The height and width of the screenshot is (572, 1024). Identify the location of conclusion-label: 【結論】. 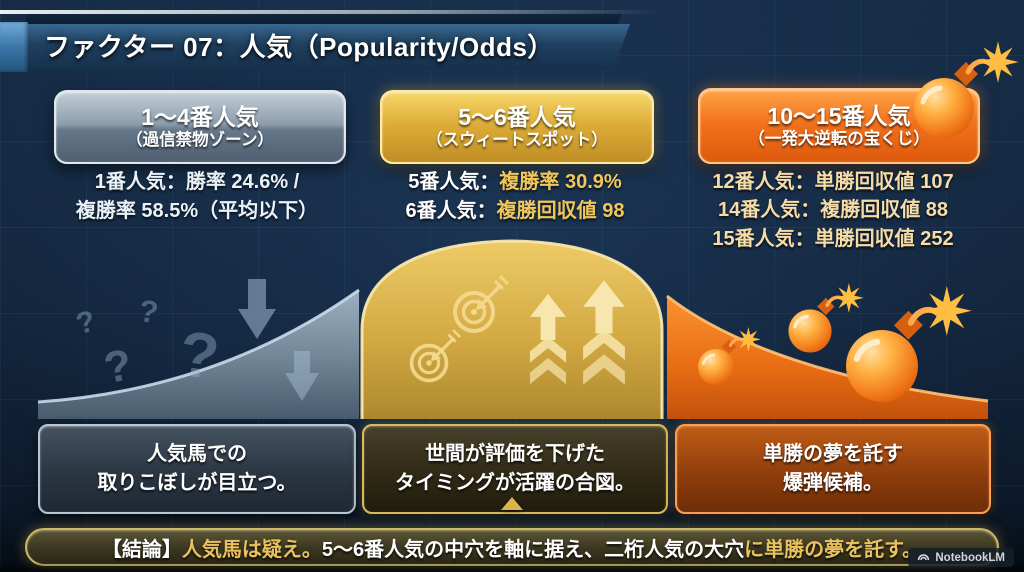
(141, 549).